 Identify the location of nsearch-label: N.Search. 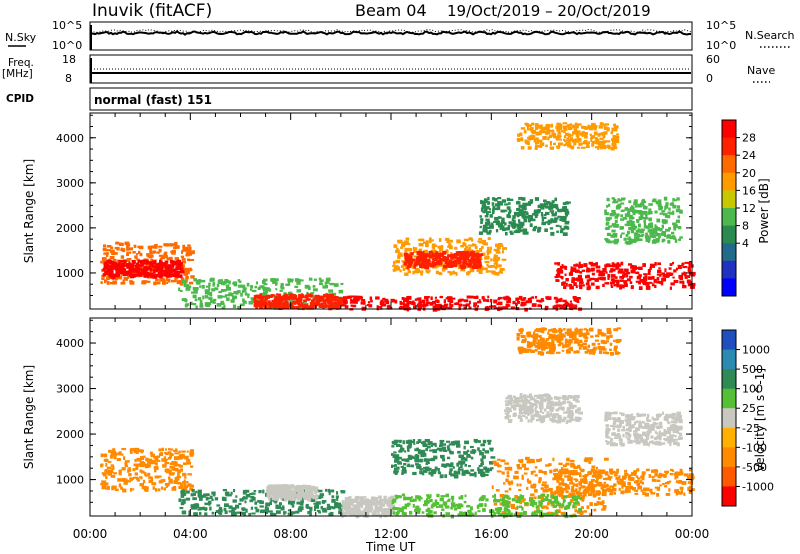
(770, 35).